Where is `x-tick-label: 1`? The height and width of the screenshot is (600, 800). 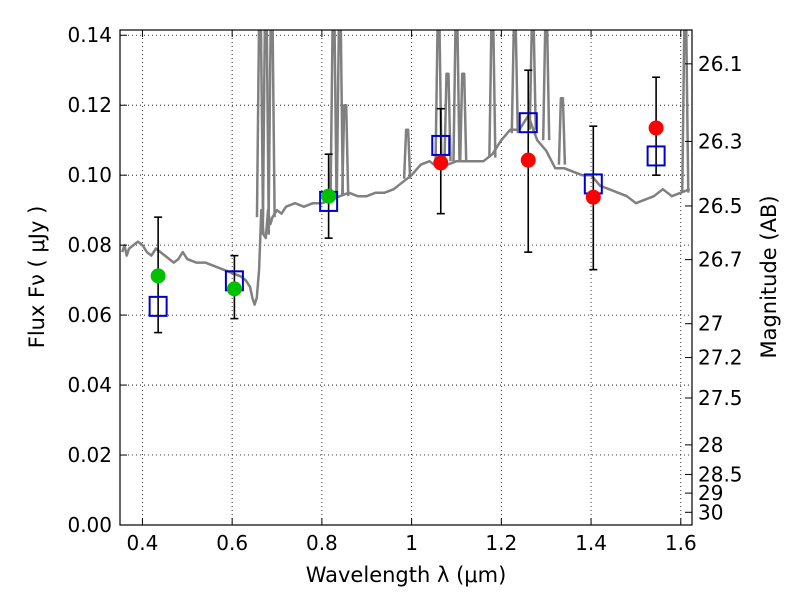 x-tick-label: 1 is located at coordinates (411, 543).